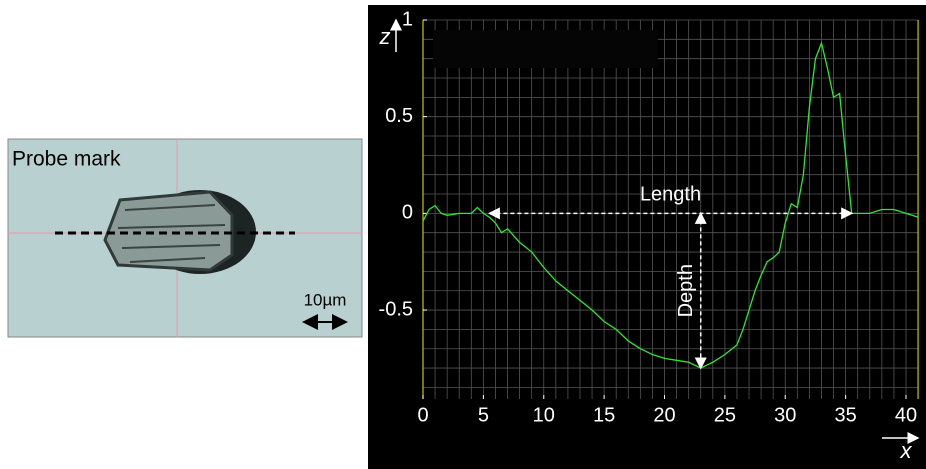  What do you see at coordinates (725, 415) in the screenshot?
I see `x-tick-label: 25` at bounding box center [725, 415].